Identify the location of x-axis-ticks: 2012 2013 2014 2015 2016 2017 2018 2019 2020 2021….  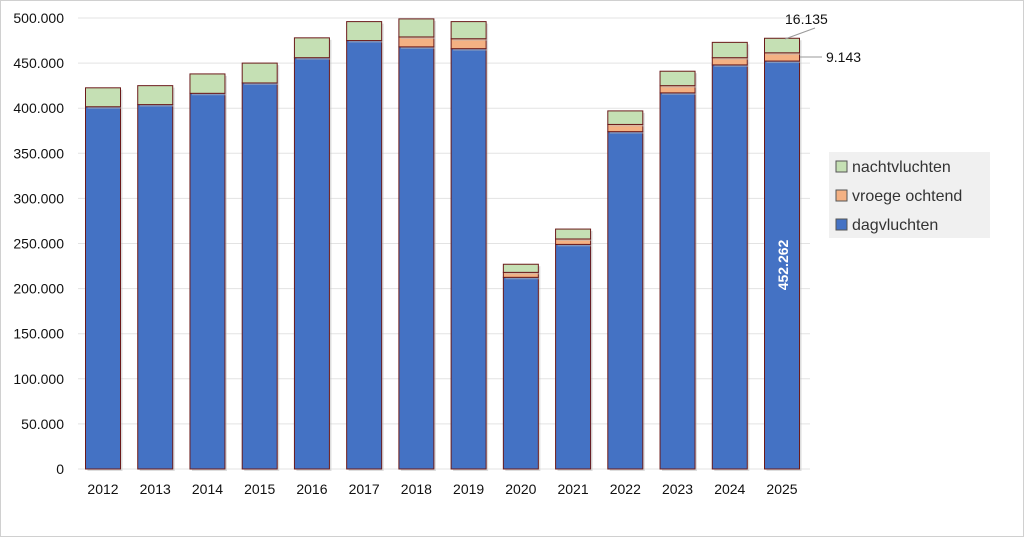
(442, 489).